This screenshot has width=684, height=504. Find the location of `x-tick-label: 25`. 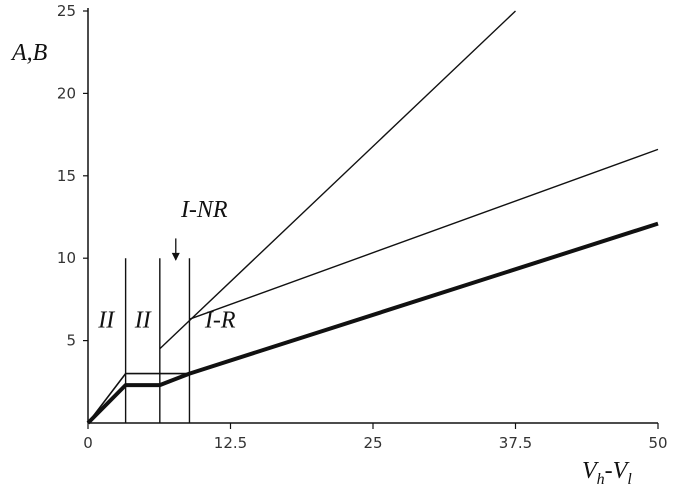

x-tick-label: 25 is located at coordinates (372, 443).